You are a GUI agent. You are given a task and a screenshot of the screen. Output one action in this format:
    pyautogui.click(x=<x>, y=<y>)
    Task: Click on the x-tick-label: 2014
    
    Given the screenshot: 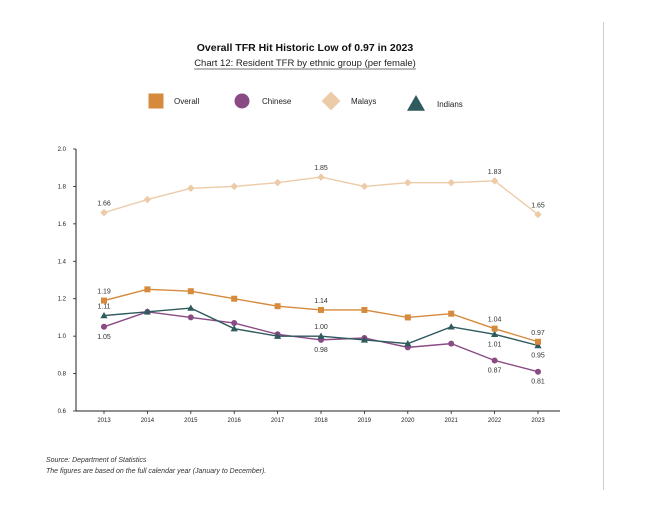 What is the action you would take?
    pyautogui.click(x=148, y=421)
    